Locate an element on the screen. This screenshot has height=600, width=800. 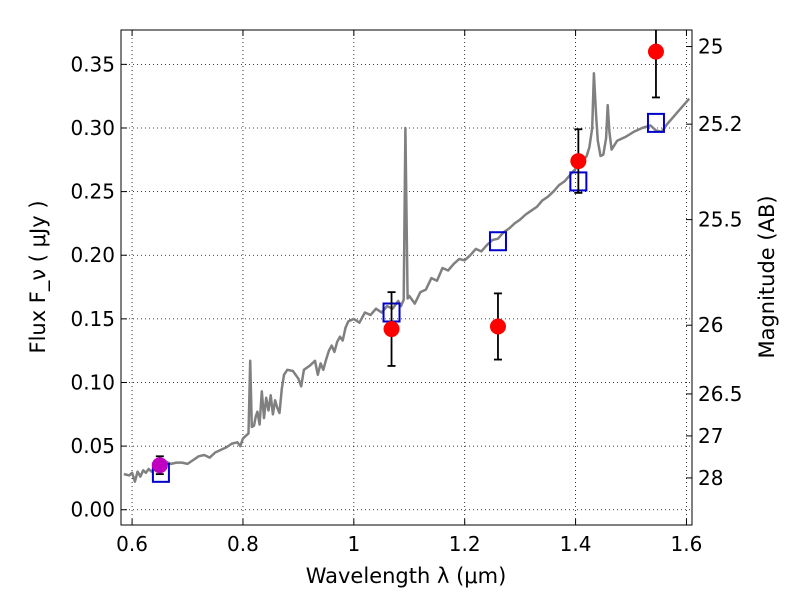
y-tick-label: 0.00 is located at coordinates (92, 510).